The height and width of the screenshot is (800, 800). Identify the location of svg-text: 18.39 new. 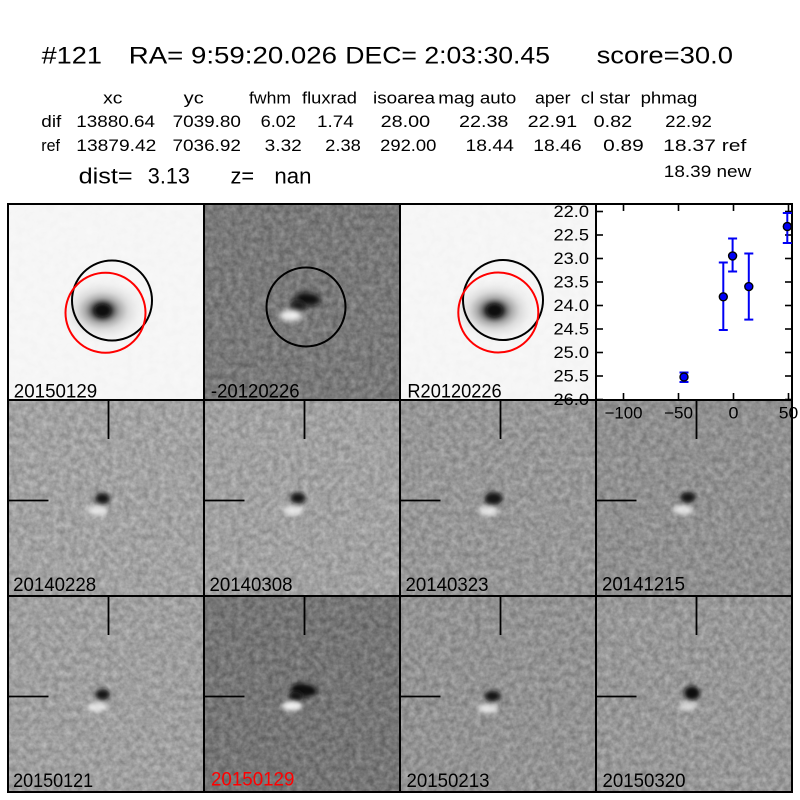
(708, 171).